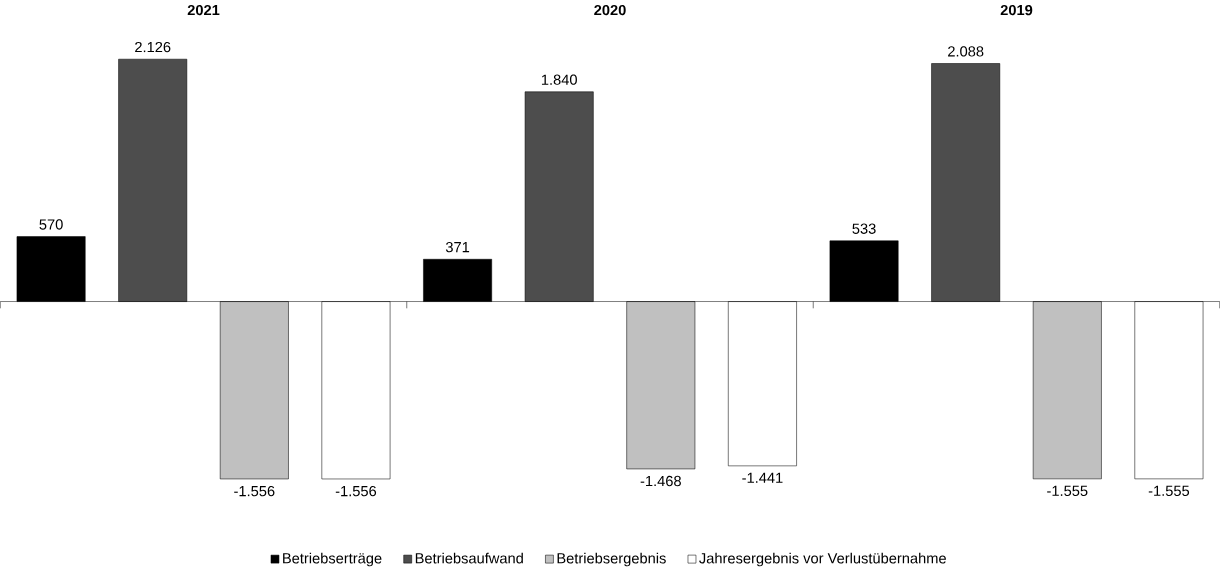 The image size is (1220, 571). I want to click on x-tick-label: 2021, so click(203, 10).